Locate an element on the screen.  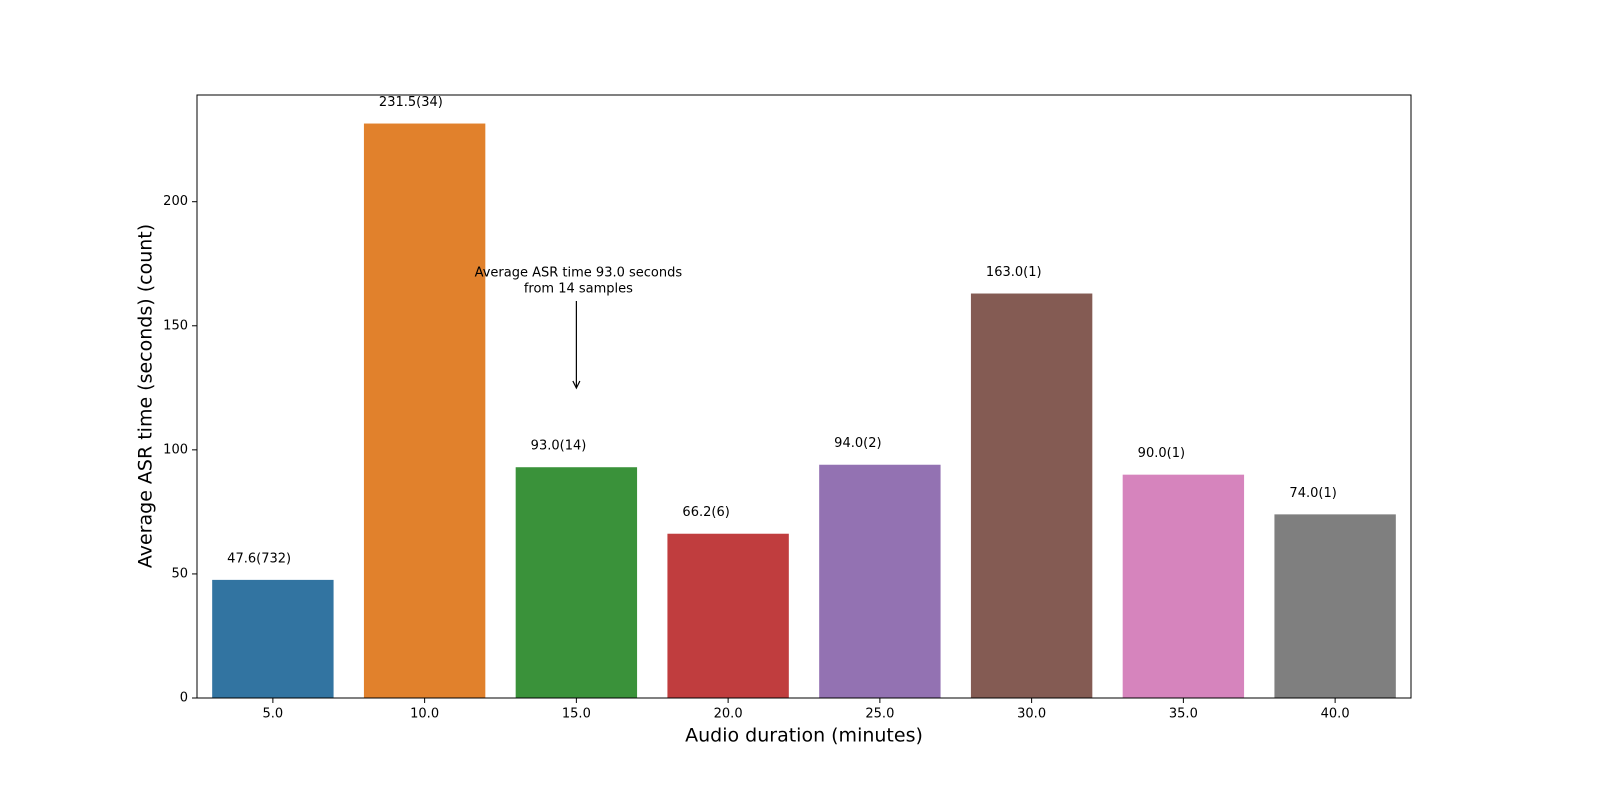
y-tick-label: 0 is located at coordinates (184, 698).